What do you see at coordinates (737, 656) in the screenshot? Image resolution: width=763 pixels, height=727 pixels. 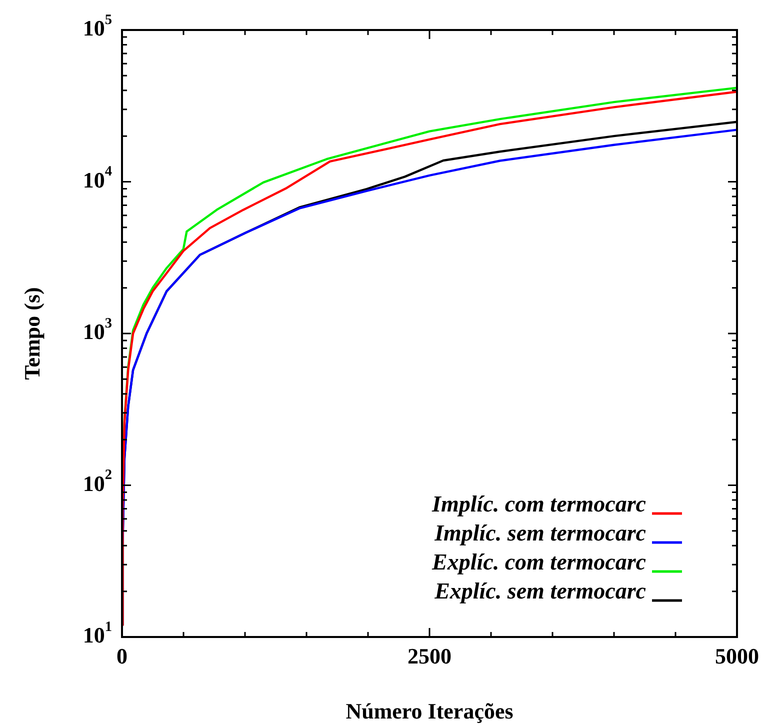 I see `x-tick-label: 5000` at bounding box center [737, 656].